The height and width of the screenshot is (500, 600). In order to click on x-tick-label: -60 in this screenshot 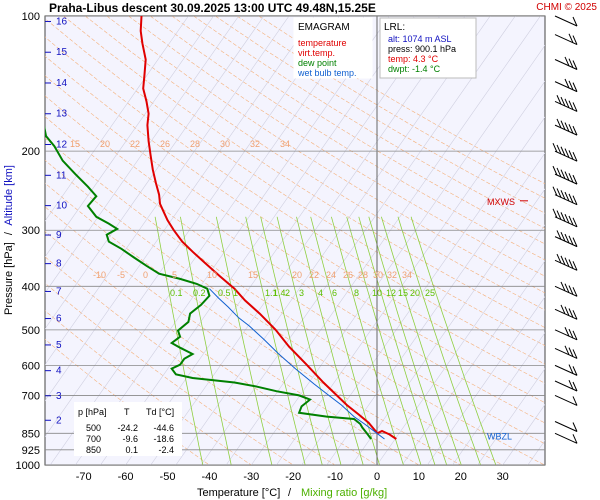, I will do `click(126, 477)`.